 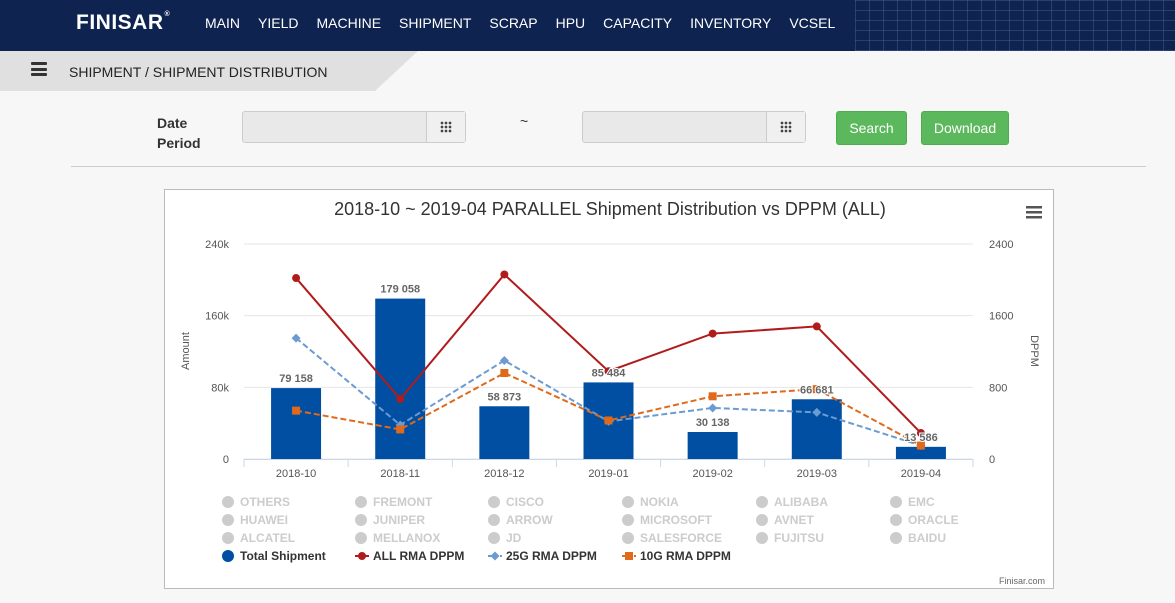 What do you see at coordinates (801, 502) in the screenshot?
I see `legend-label: ALIBABA` at bounding box center [801, 502].